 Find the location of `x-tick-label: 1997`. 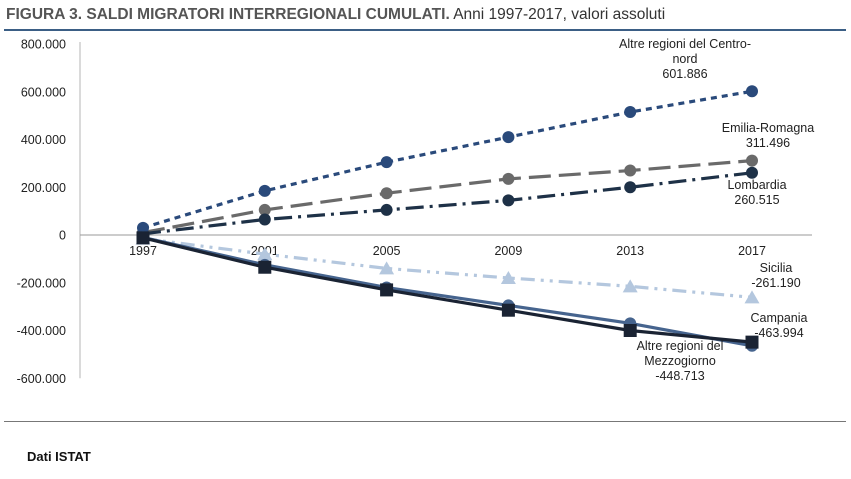

x-tick-label: 1997 is located at coordinates (143, 251).